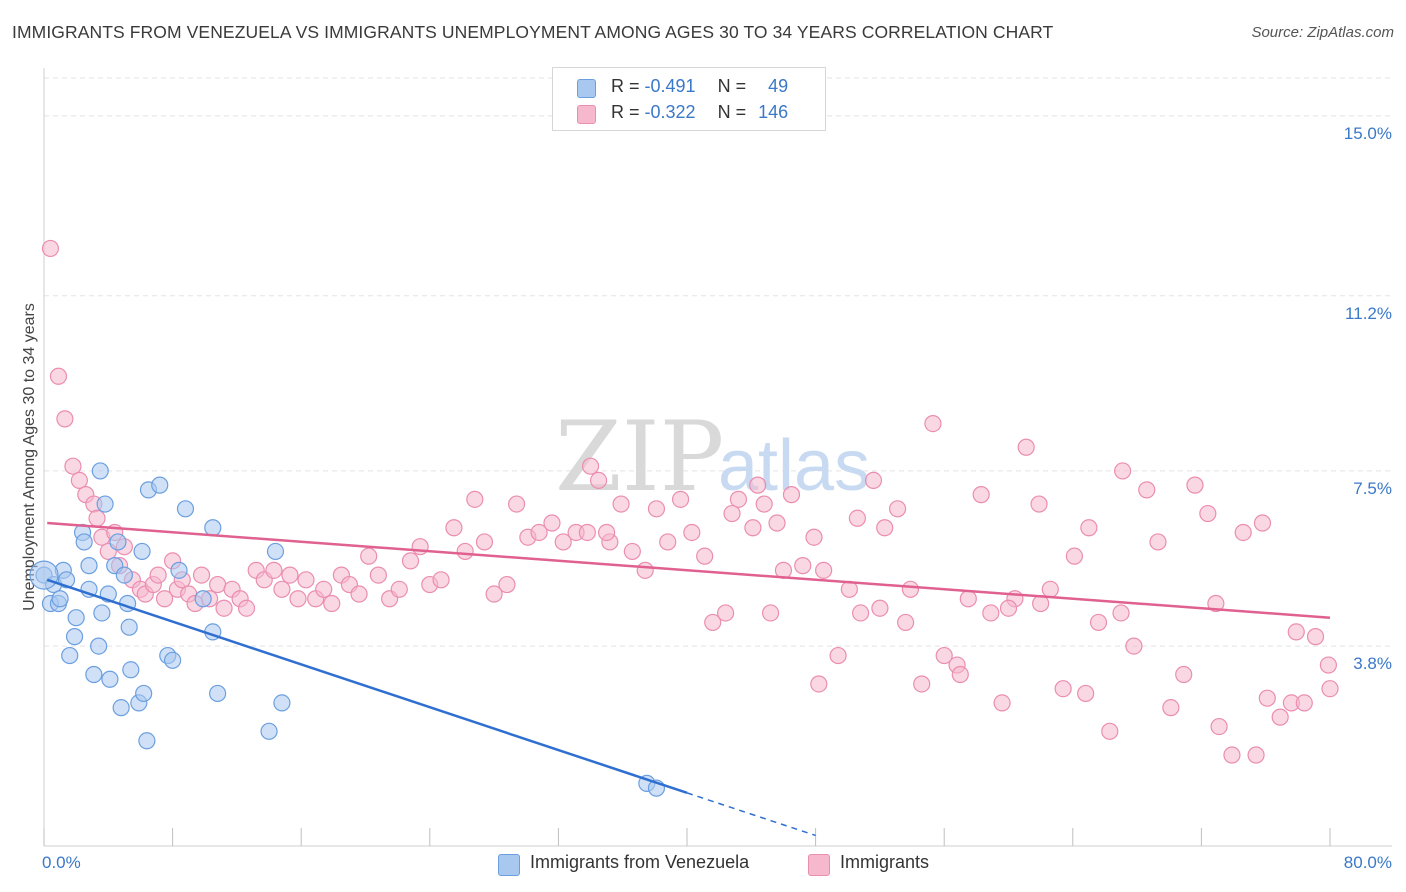 This screenshot has height=892, width=1406. Describe the element at coordinates (367, 686) in the screenshot. I see `trend-line-venezuela` at that location.